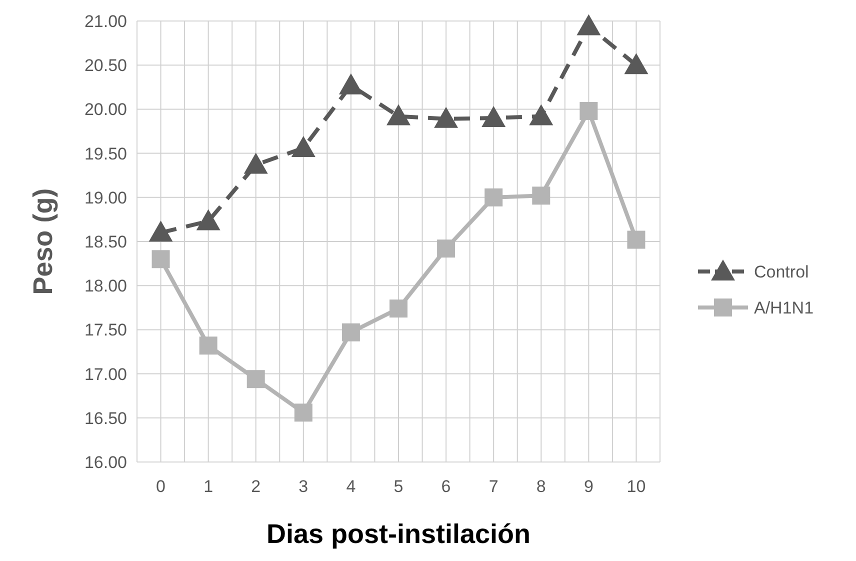  Describe the element at coordinates (105, 374) in the screenshot. I see `y-tick-label: 17.00` at that location.